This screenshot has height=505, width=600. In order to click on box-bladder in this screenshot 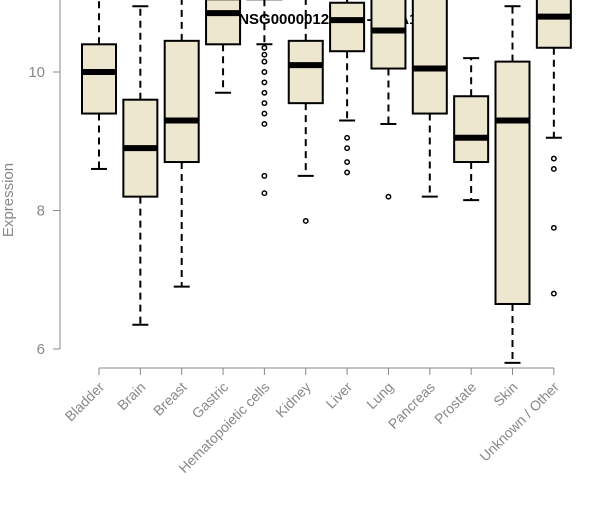, I will do `click(99, 85)`.